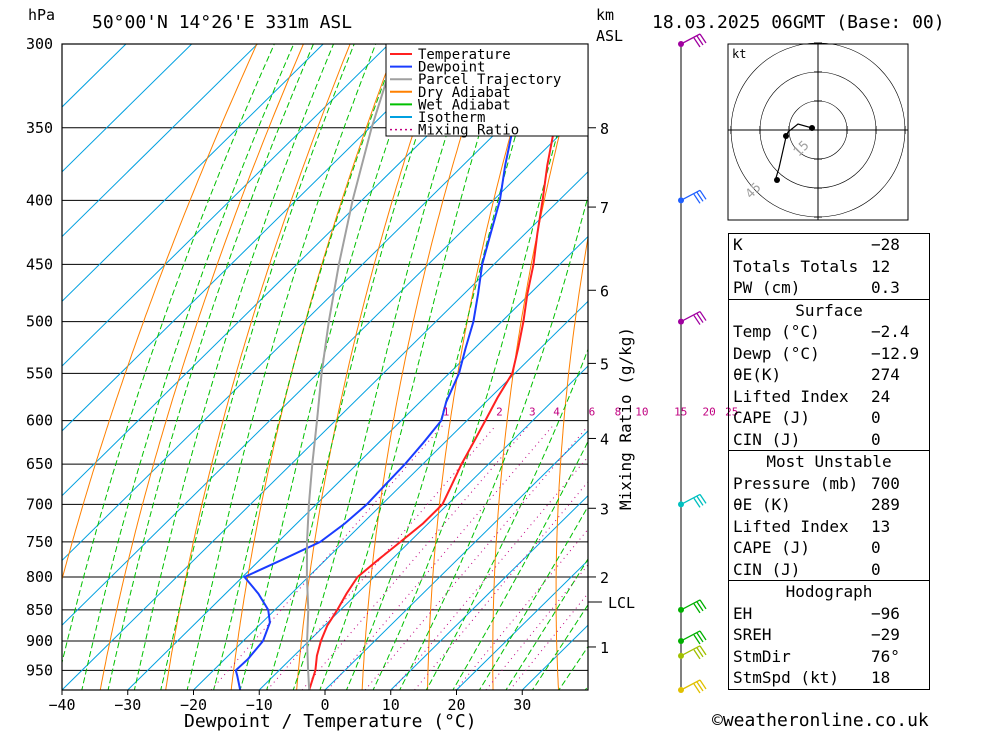  I want to click on index-row: Totals Totals 12, so click(829, 267).